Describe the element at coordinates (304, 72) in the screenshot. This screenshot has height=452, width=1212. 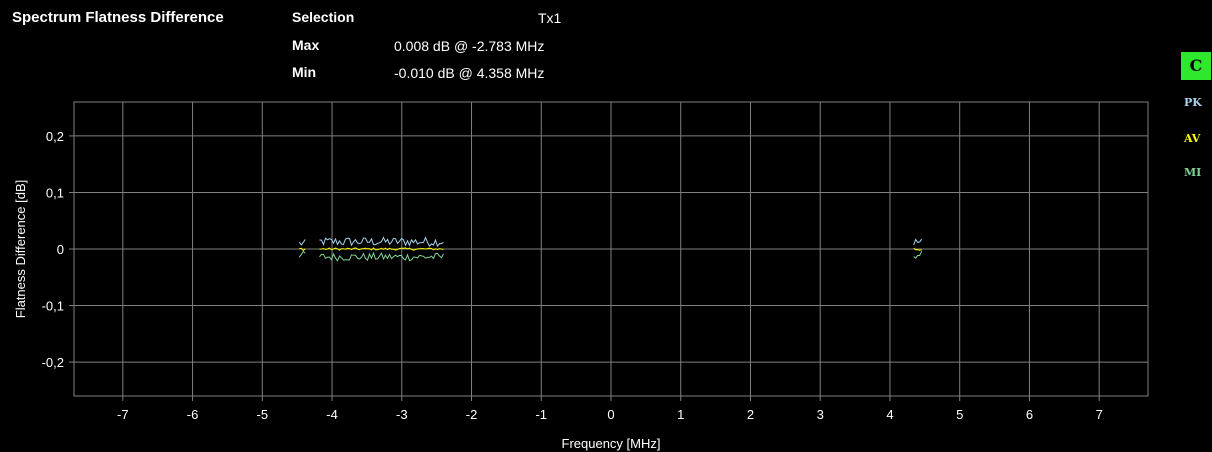
I see `min-label: Min` at that location.